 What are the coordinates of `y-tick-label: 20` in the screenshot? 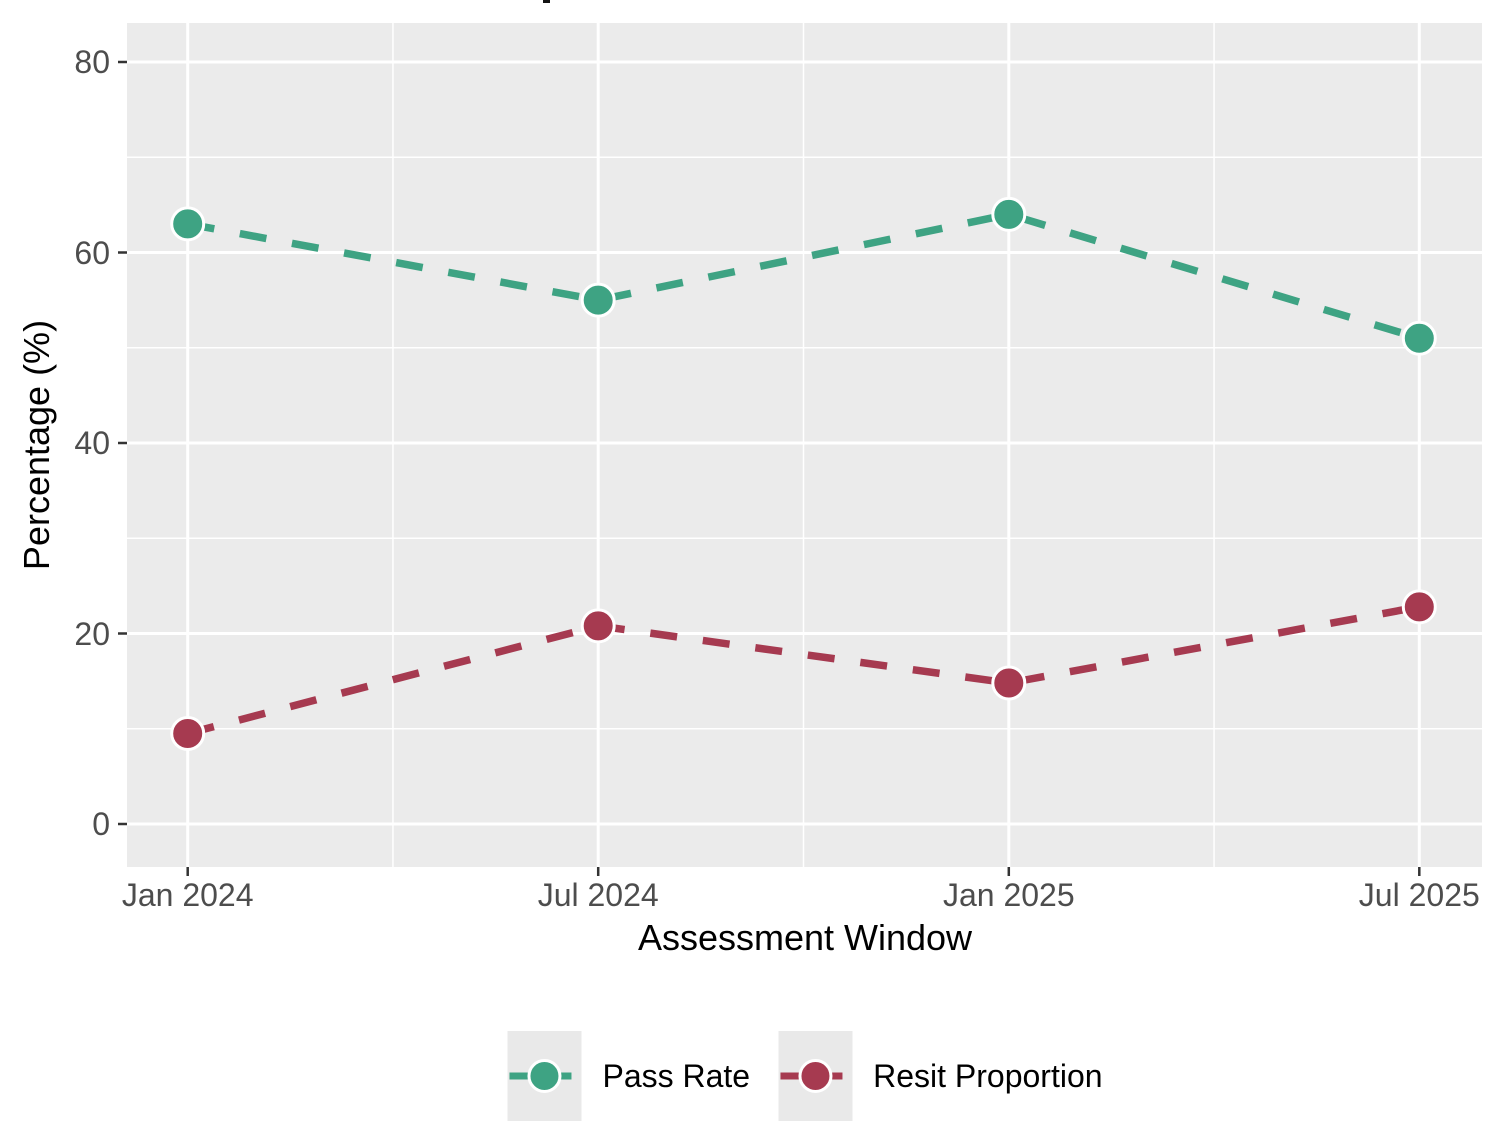 It's located at (92, 633).